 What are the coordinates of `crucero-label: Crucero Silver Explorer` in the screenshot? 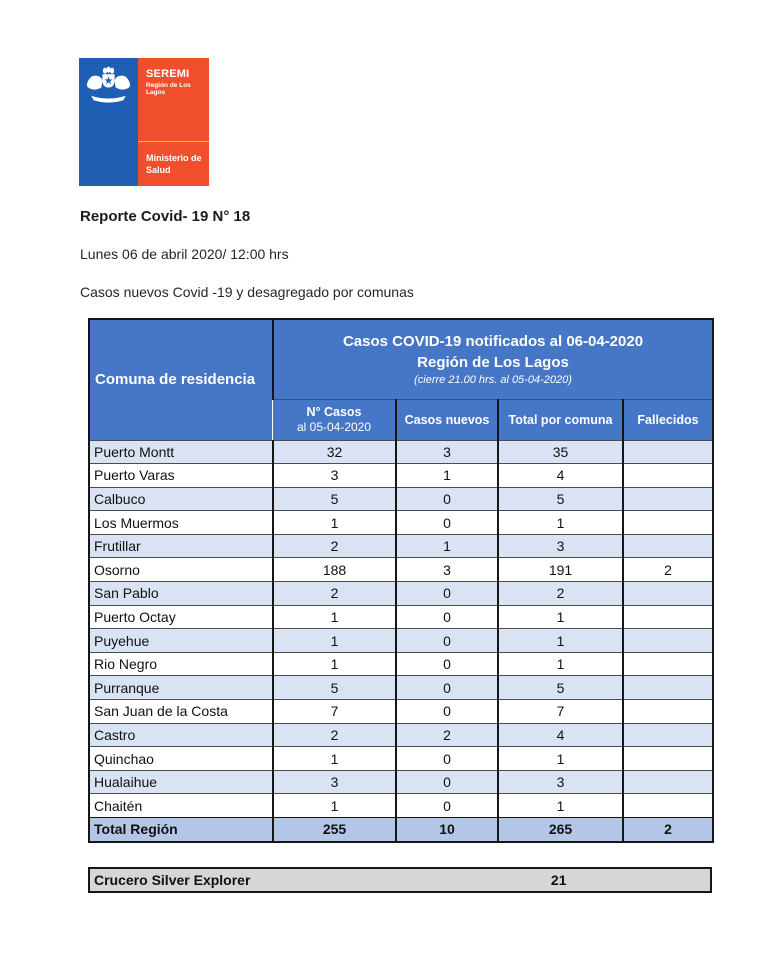 It's located at (172, 880).